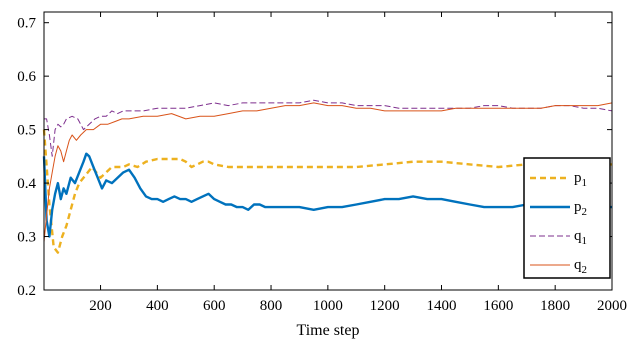 This screenshot has height=341, width=635. What do you see at coordinates (612, 306) in the screenshot?
I see `x-tick-label: 2000` at bounding box center [612, 306].